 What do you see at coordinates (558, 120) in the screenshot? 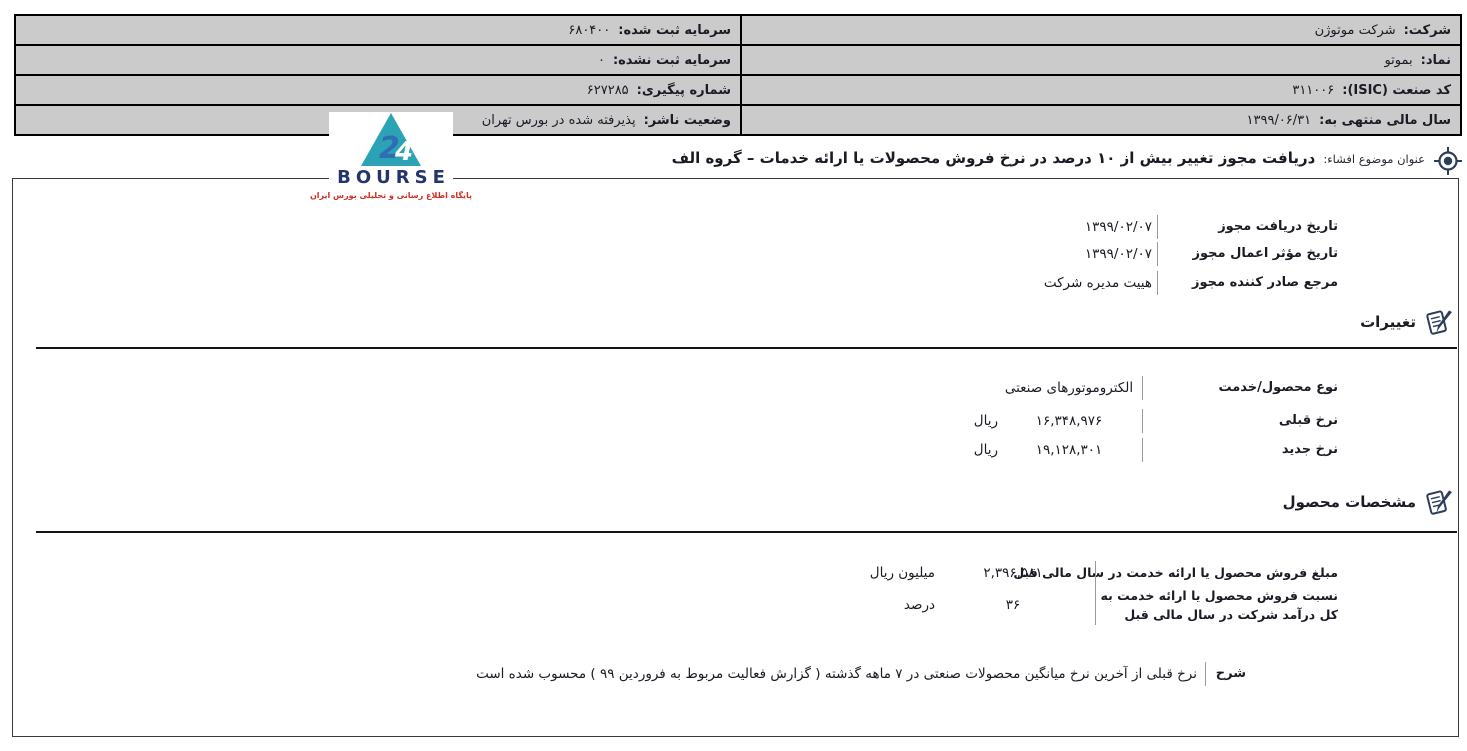
I see `issuer-status-value: پذیرفته شده در بورس تهران` at bounding box center [558, 120].